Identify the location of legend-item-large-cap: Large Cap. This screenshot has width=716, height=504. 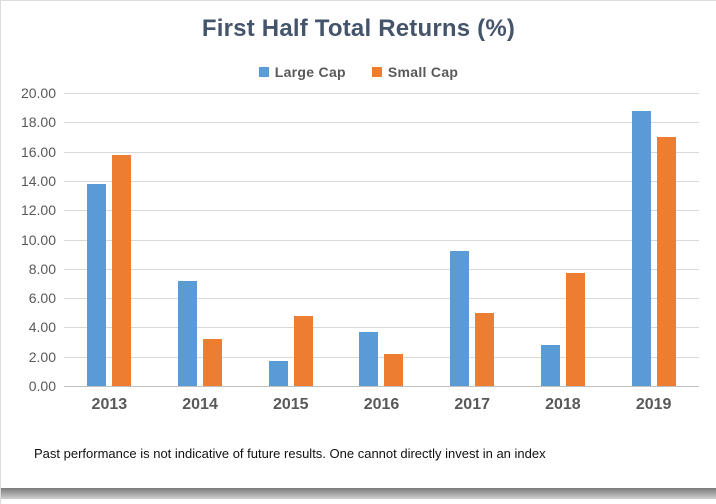
(302, 72).